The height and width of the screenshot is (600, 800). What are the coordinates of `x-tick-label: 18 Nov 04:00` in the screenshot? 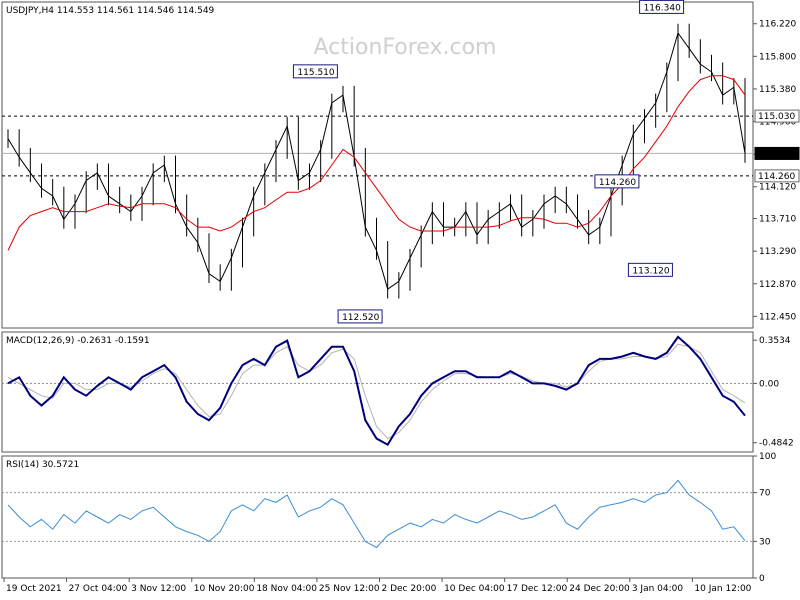 It's located at (286, 589).